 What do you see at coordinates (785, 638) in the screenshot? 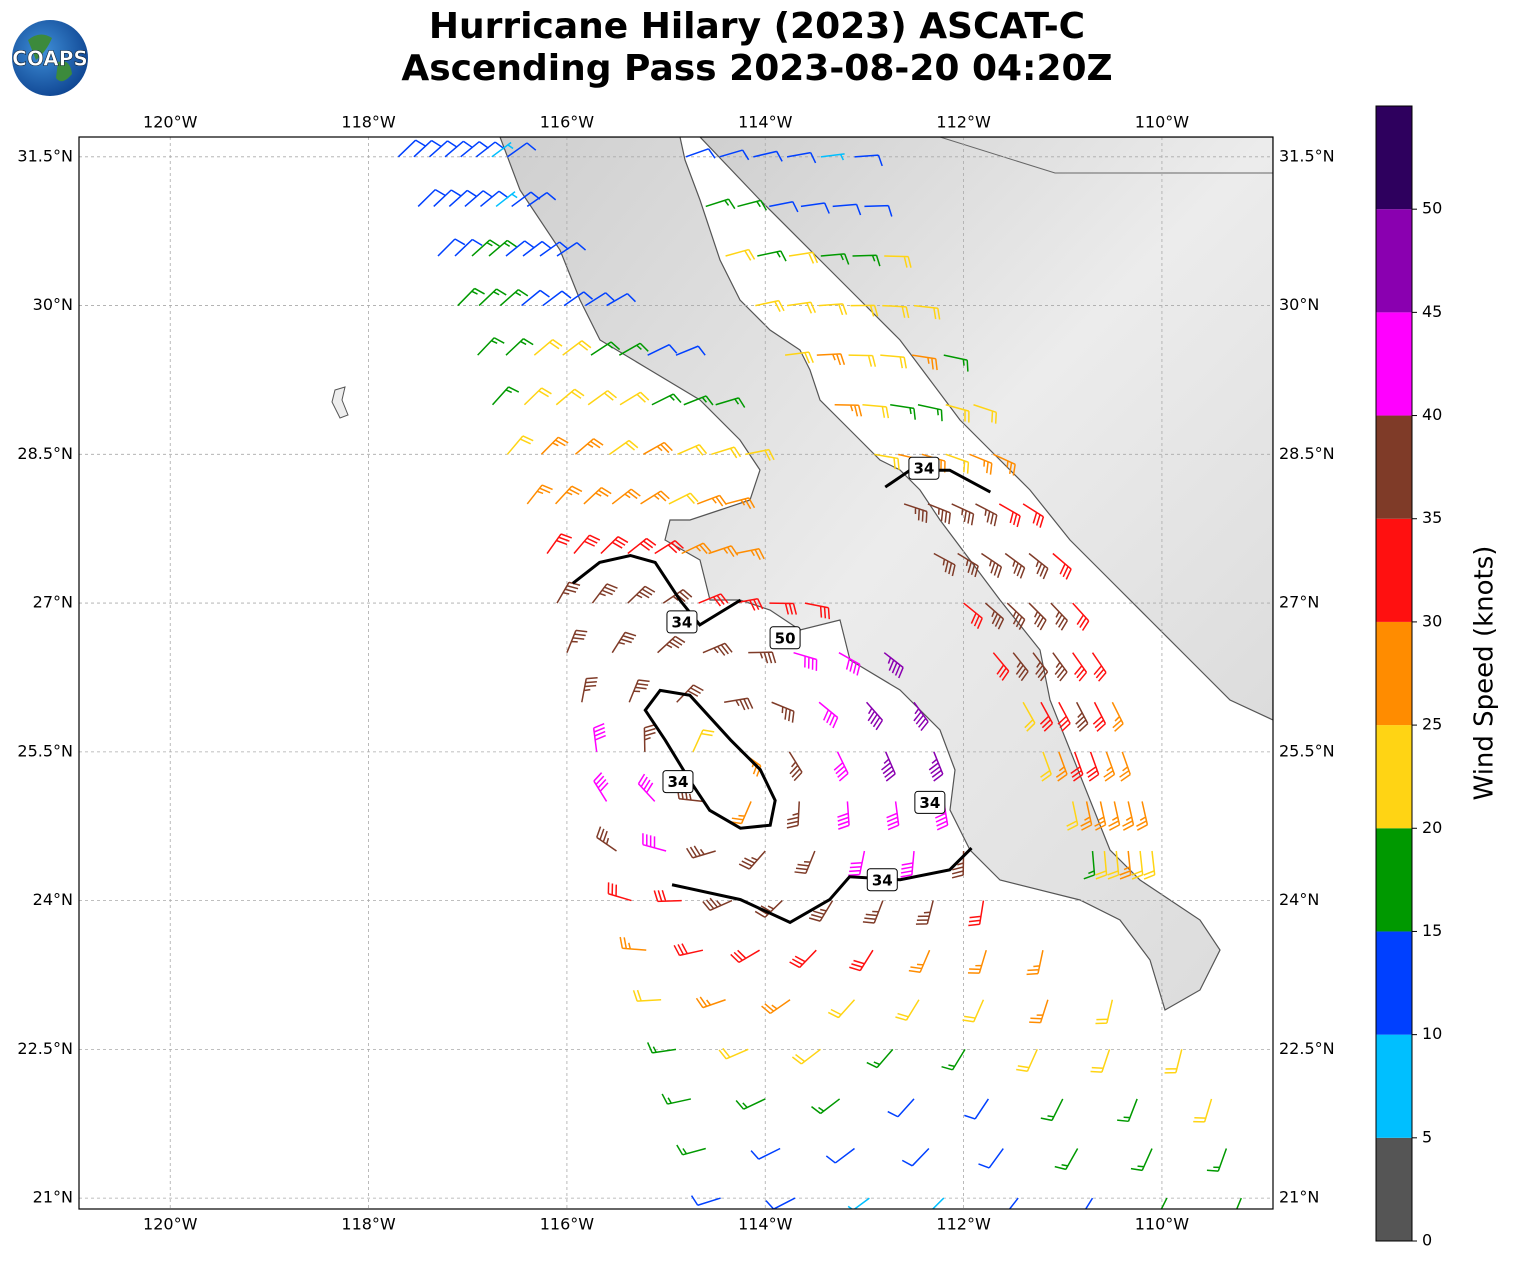
I see `contour-label: 50` at bounding box center [785, 638].